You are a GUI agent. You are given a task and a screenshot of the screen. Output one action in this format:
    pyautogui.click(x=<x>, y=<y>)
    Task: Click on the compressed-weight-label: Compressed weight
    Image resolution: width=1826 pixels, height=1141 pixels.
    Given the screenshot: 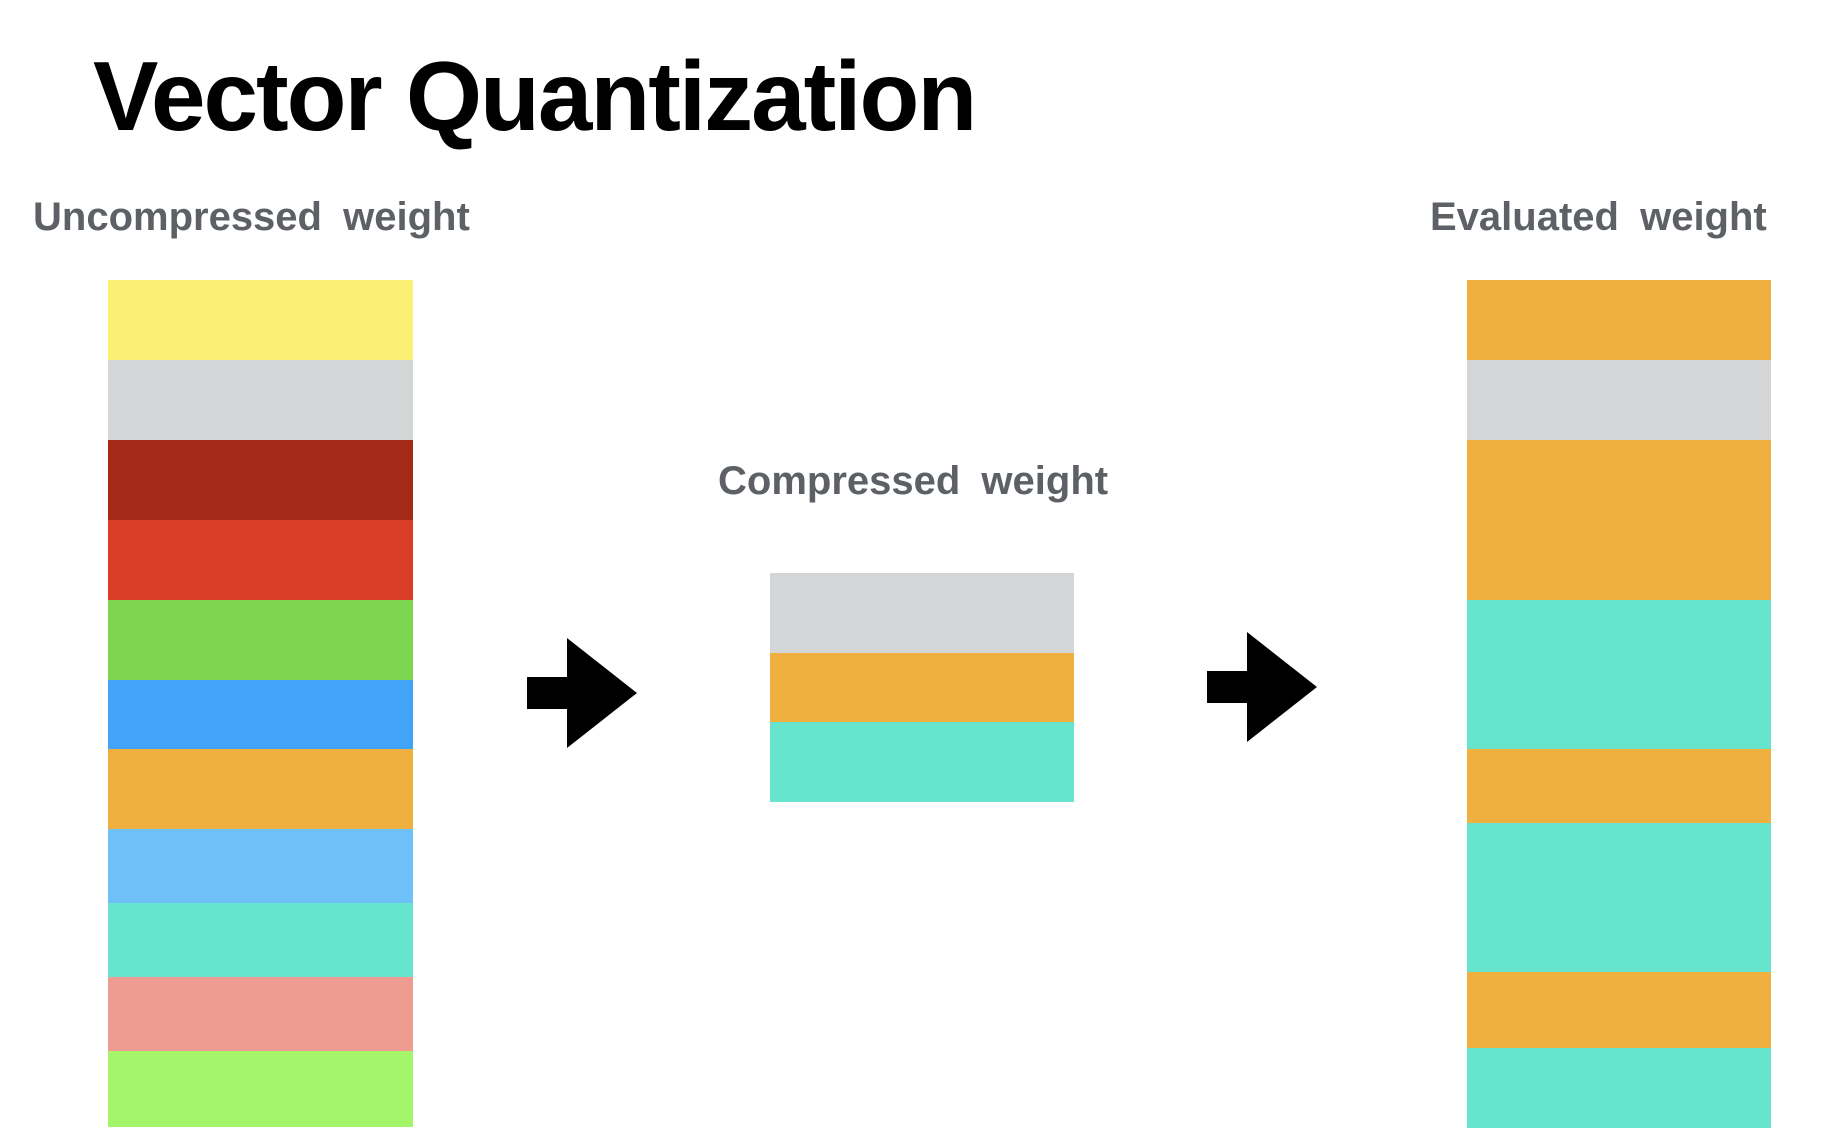 What is the action you would take?
    pyautogui.click(x=913, y=481)
    